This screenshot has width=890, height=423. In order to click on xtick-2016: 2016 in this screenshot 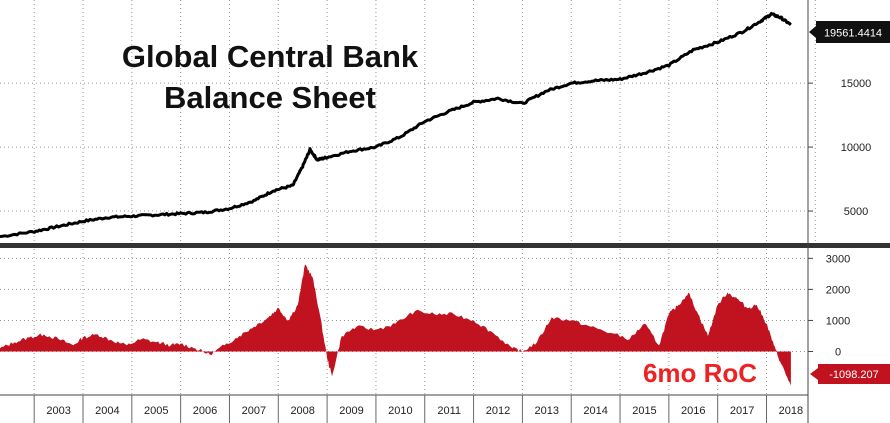, I will do `click(693, 411)`.